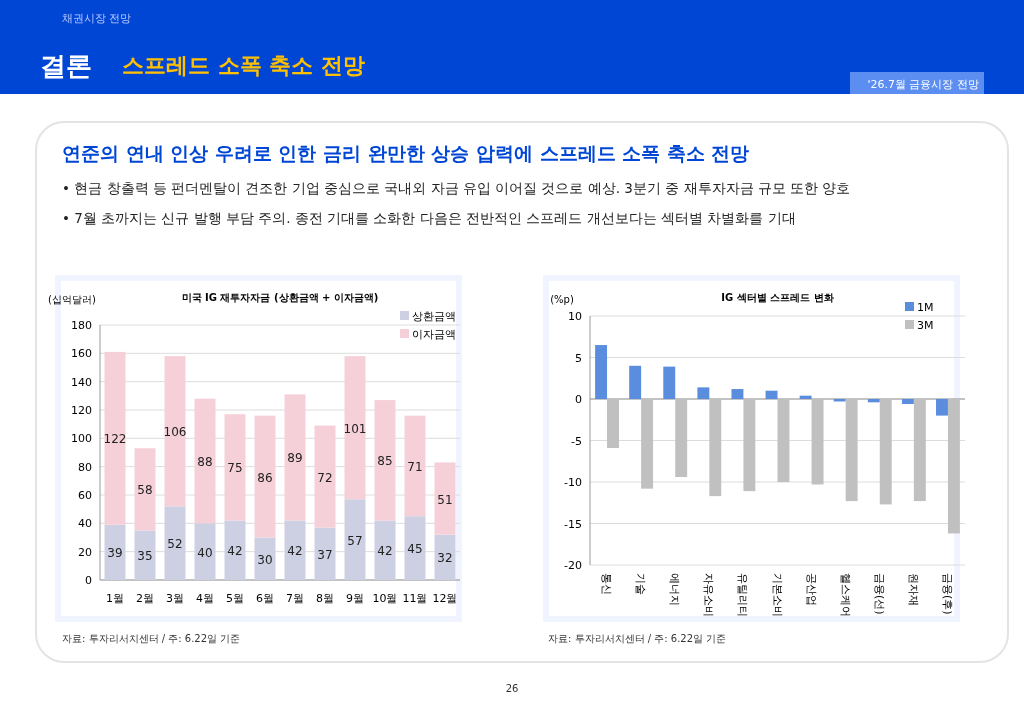 The width and height of the screenshot is (1024, 709). Describe the element at coordinates (355, 540) in the screenshot. I see `data-label: 57` at that location.